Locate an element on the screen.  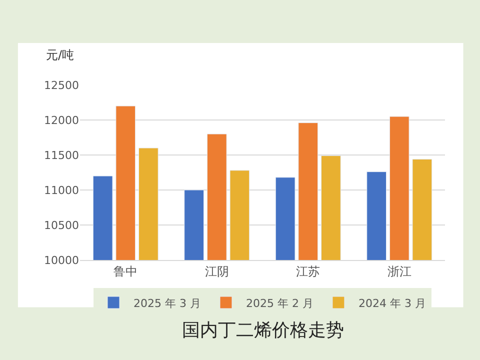
text: 国内丁二烯价格走势 is located at coordinates (263, 330).